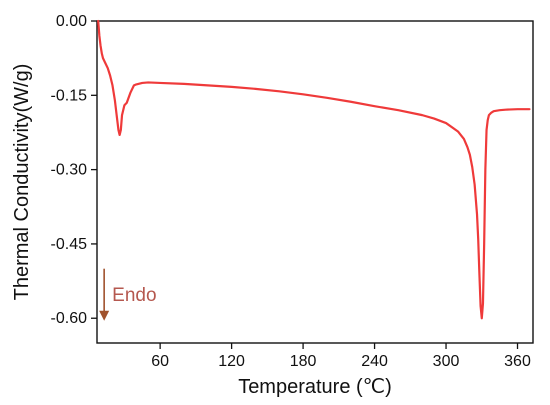 This screenshot has height=405, width=550. I want to click on x-axis-title: Temperature (℃), so click(315, 387).